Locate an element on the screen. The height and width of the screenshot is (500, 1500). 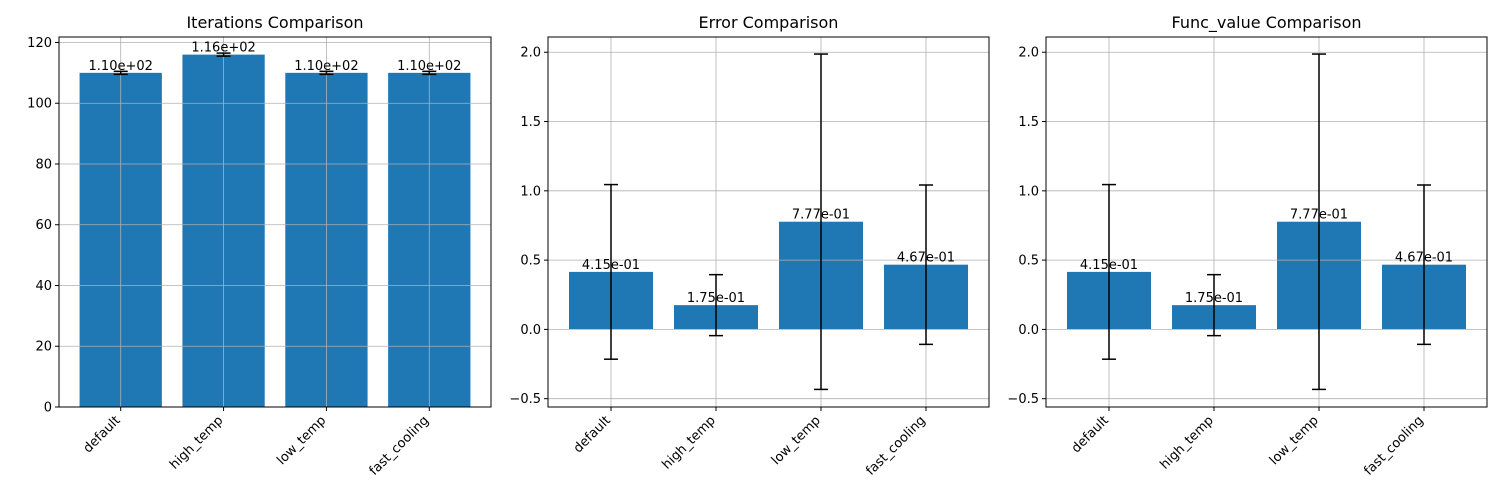
y-tick-label: 0 is located at coordinates (48, 408).